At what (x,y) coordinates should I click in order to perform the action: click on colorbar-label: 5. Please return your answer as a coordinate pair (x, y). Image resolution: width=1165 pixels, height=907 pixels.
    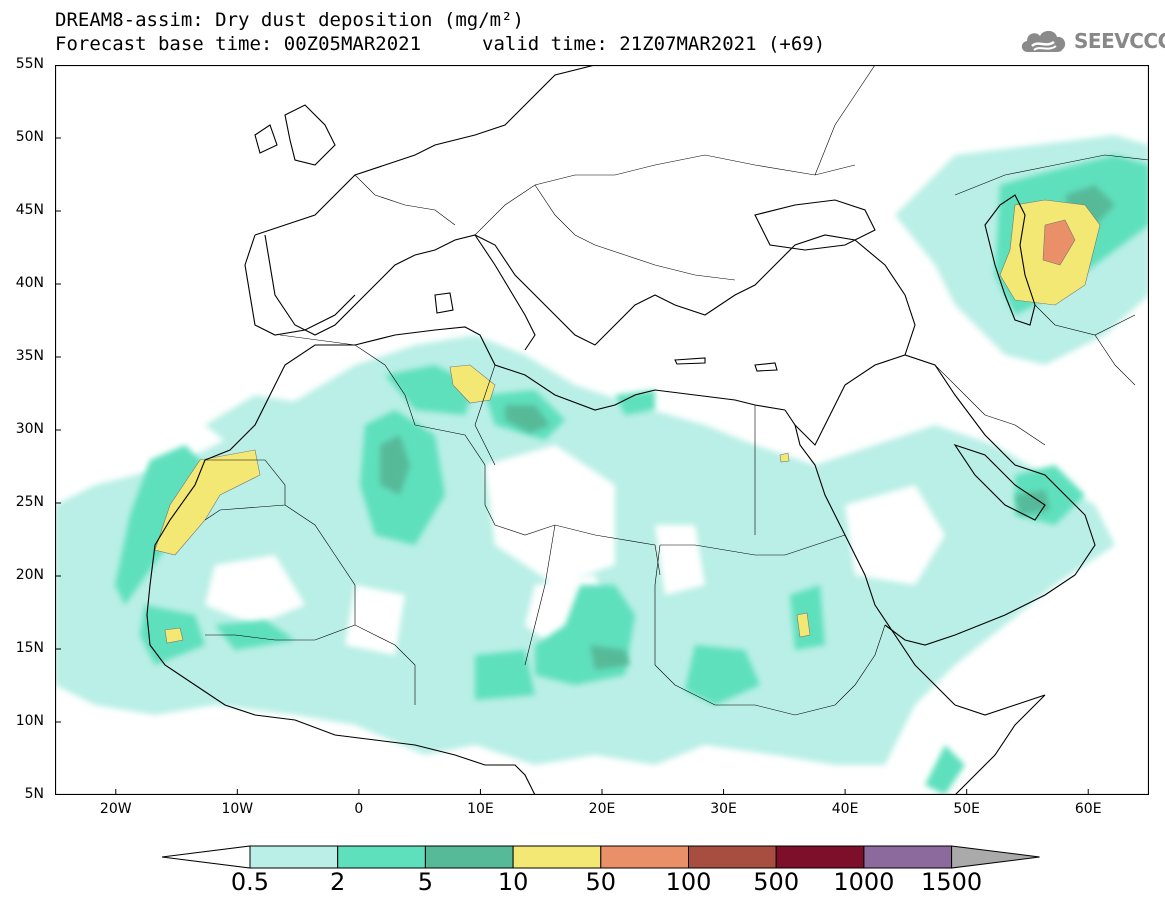
    Looking at the image, I should click on (425, 882).